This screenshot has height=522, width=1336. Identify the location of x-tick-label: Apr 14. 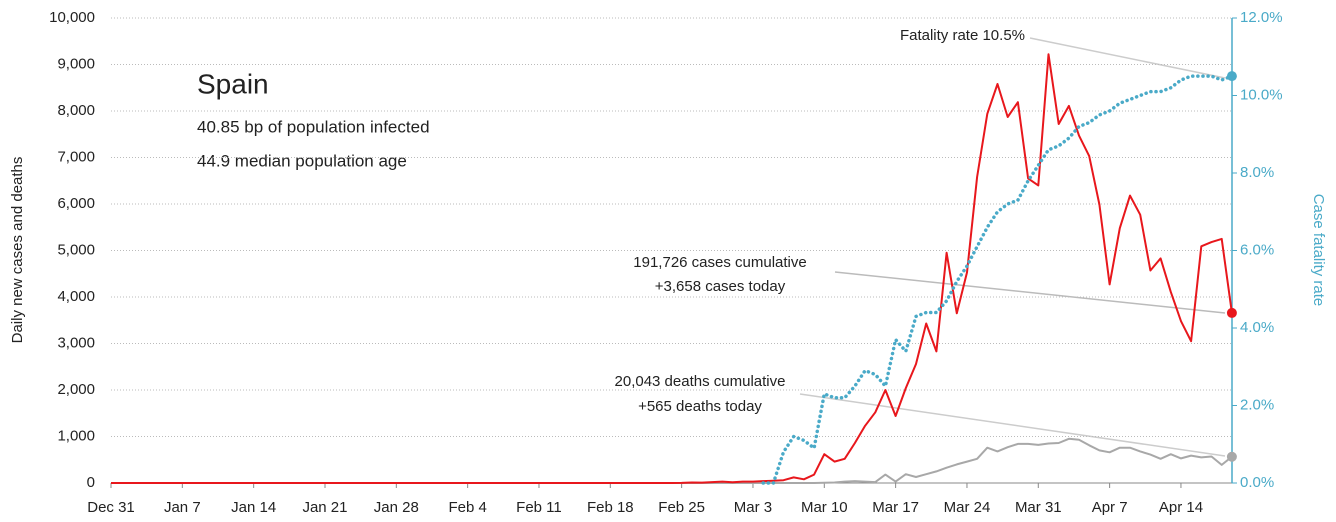
(1181, 507).